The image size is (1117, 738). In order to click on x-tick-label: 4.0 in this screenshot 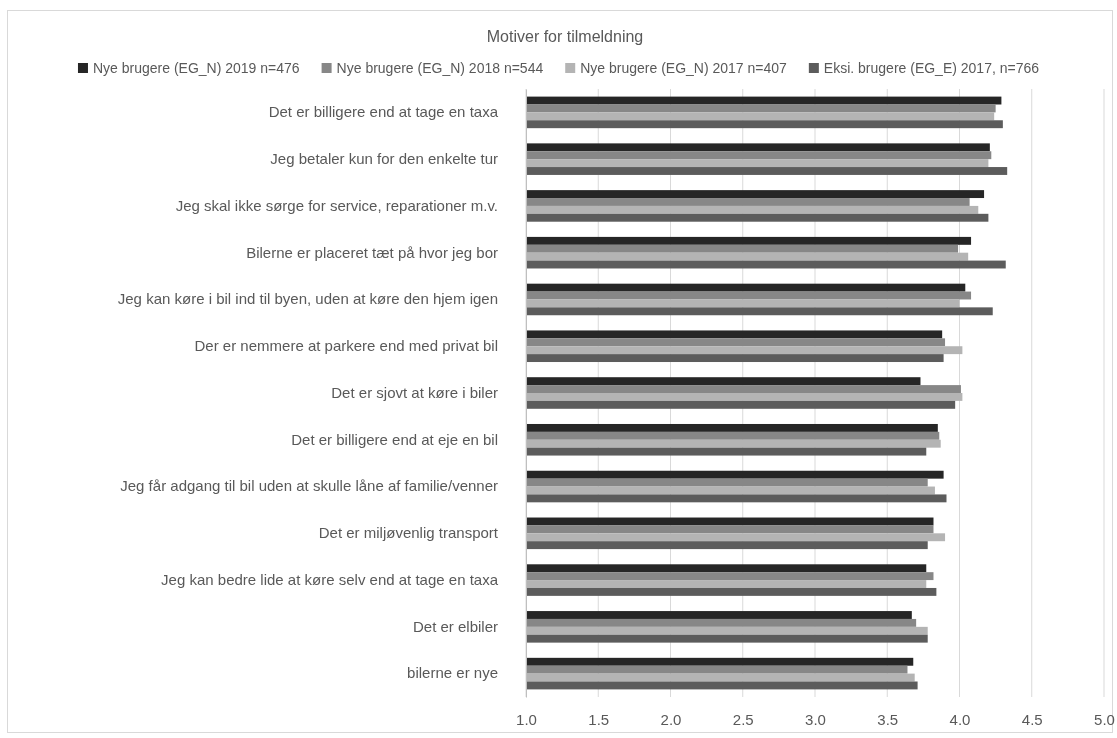, I will do `click(960, 719)`.